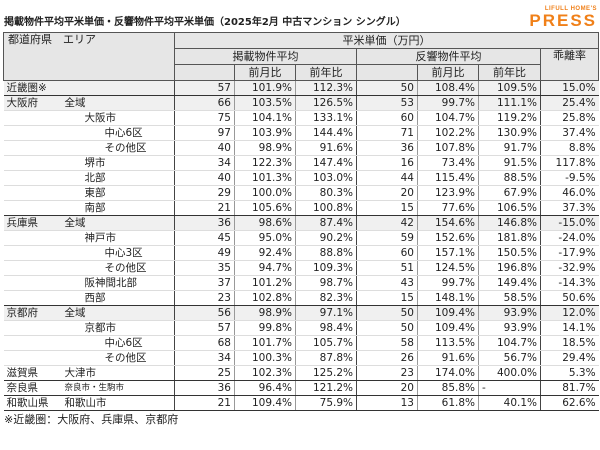  What do you see at coordinates (265, 72) in the screenshot?
I see `header-listing-mom: 前月比` at bounding box center [265, 72].